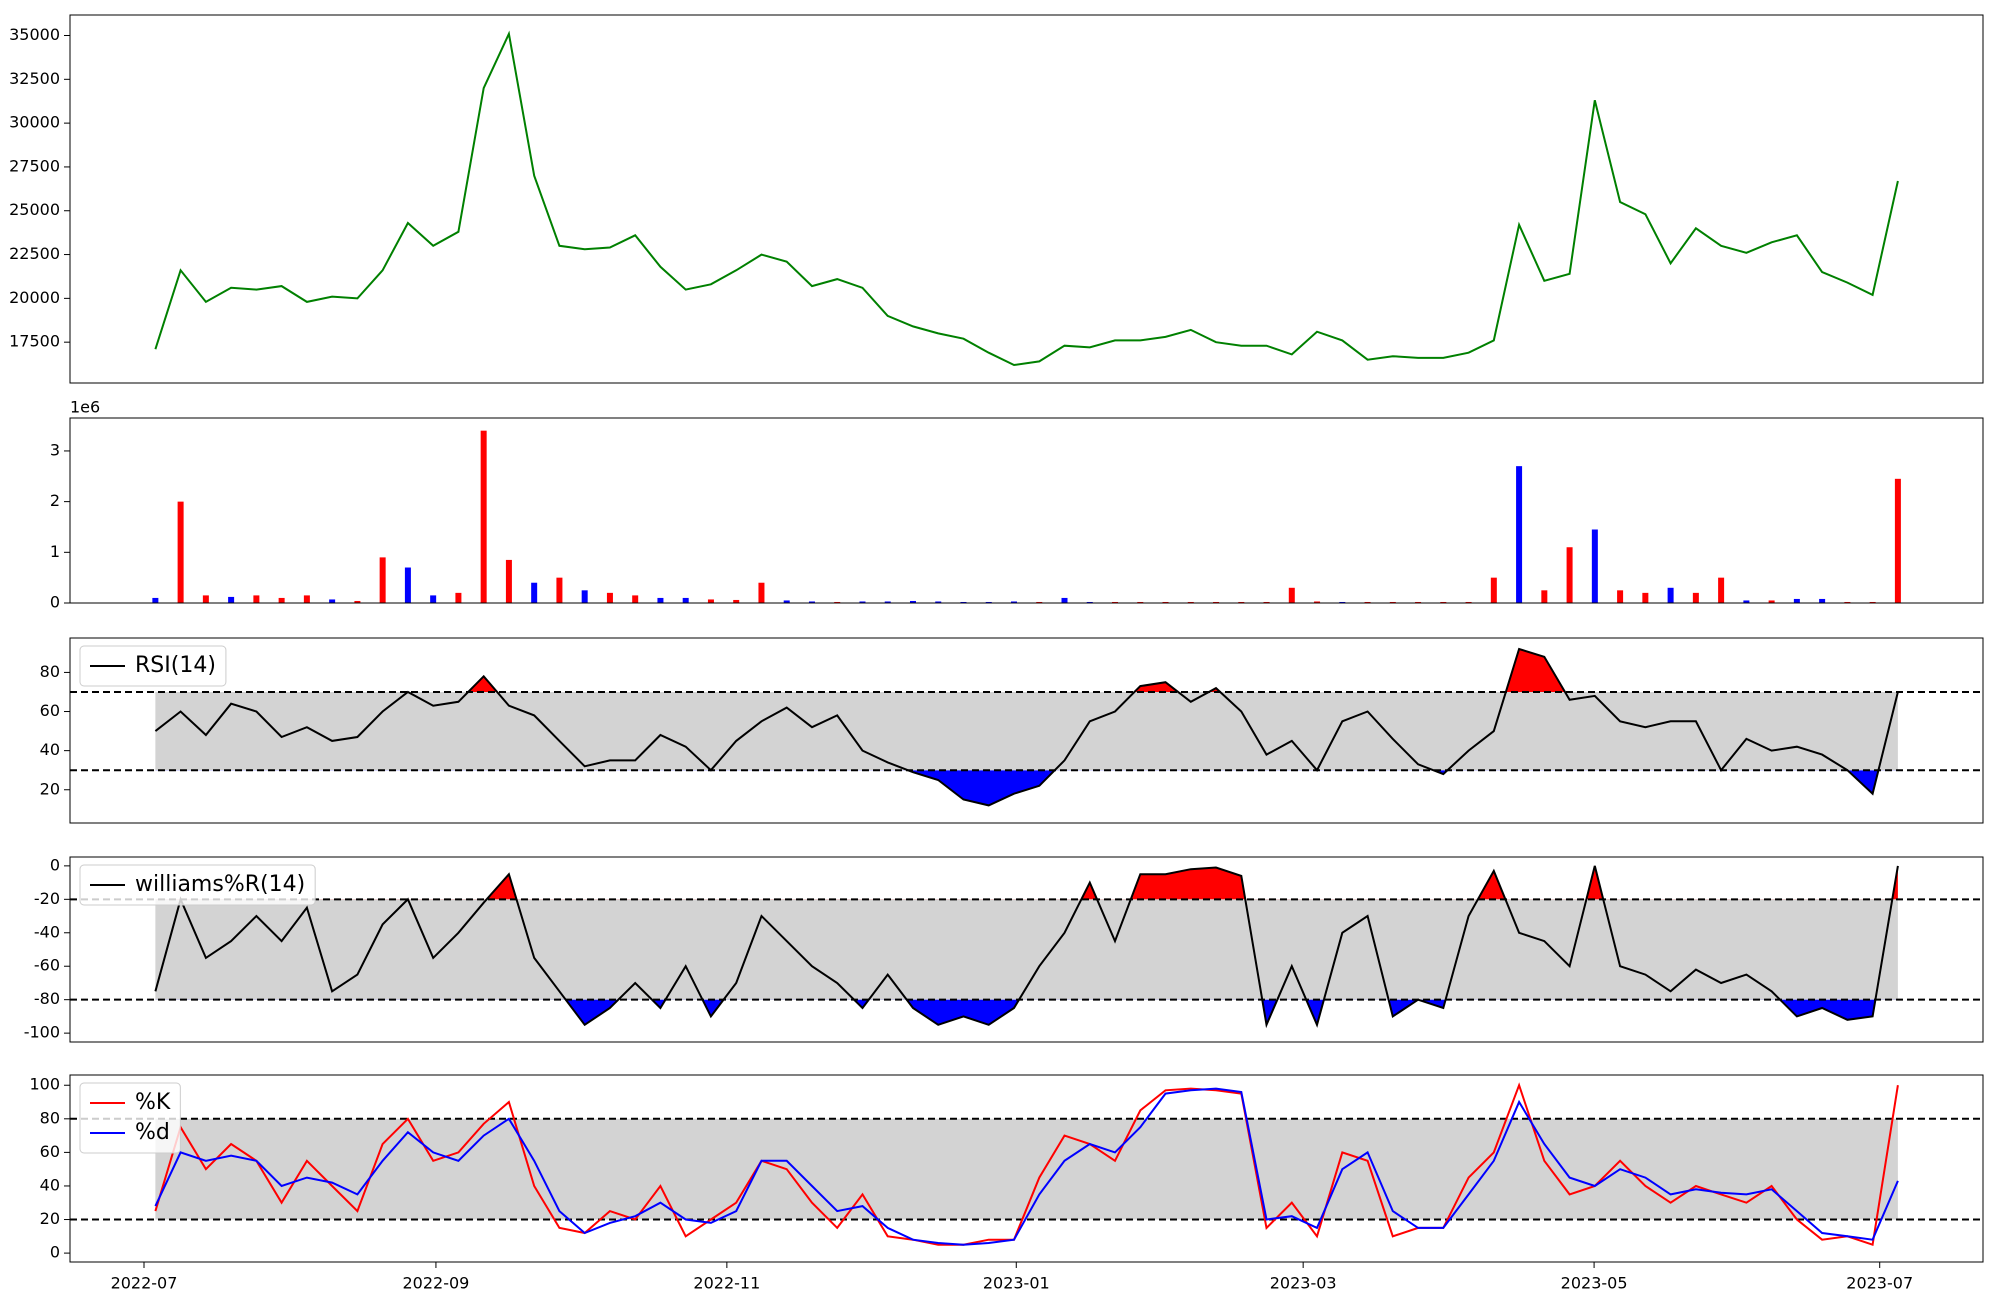 The height and width of the screenshot is (1300, 2000). Describe the element at coordinates (42, 1032) in the screenshot. I see `y-tick-label: -100` at that location.